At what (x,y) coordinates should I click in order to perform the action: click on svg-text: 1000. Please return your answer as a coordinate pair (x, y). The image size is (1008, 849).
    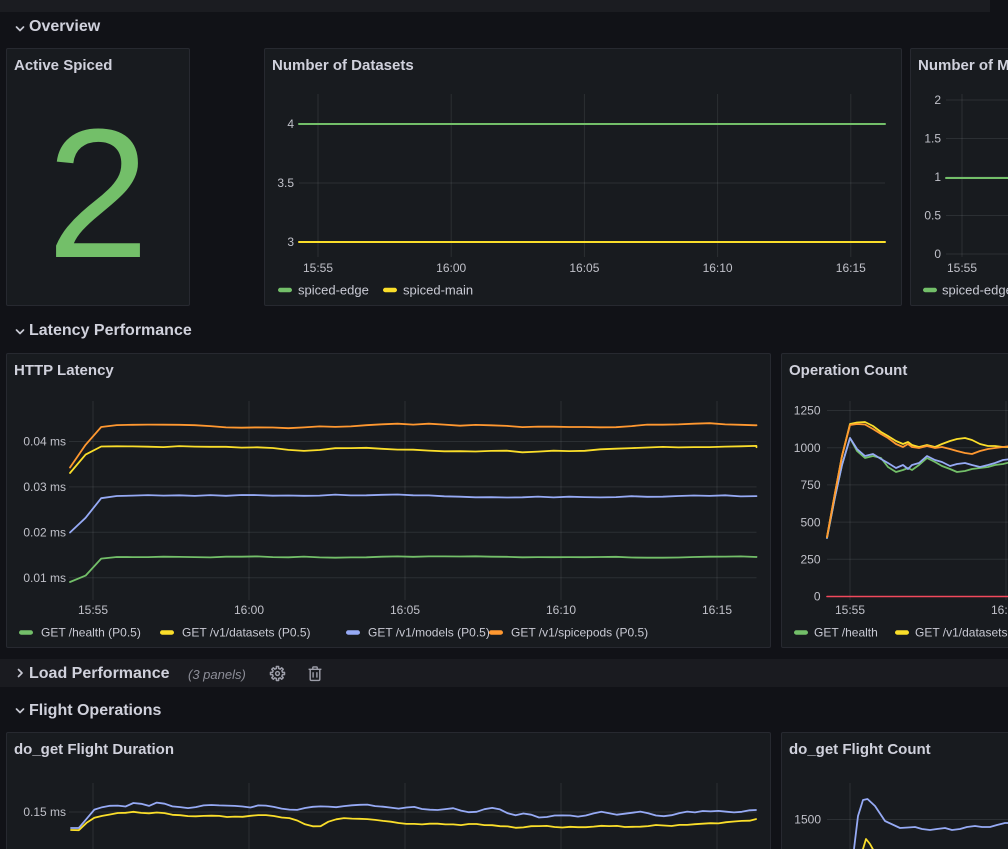
    Looking at the image, I should click on (807, 448).